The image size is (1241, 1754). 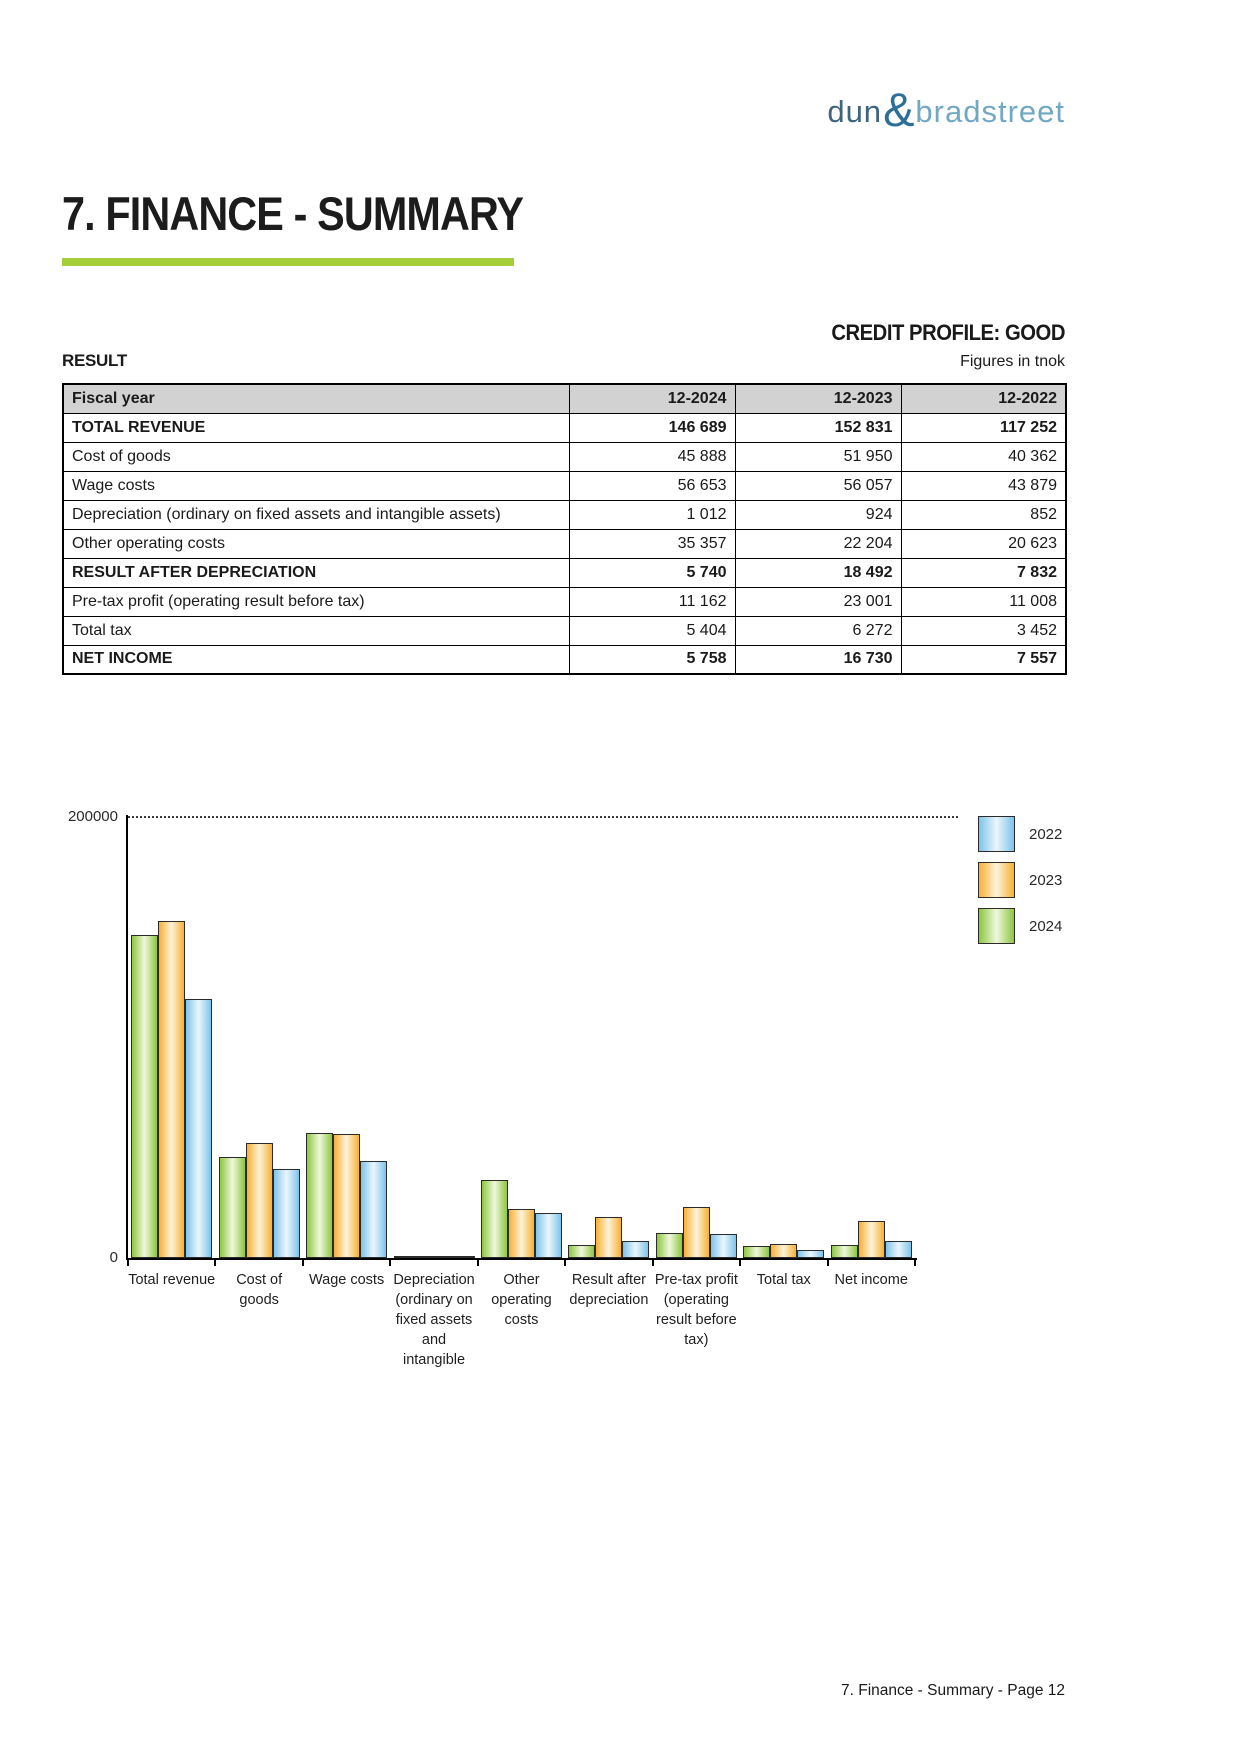 I want to click on table-row: Cost of goods 45 888 51 950 40 362, so click(x=564, y=456).